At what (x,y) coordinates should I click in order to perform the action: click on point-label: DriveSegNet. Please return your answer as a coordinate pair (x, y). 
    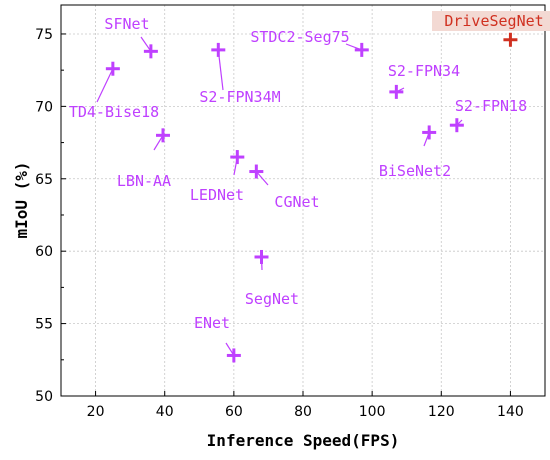
    Looking at the image, I should click on (493, 21).